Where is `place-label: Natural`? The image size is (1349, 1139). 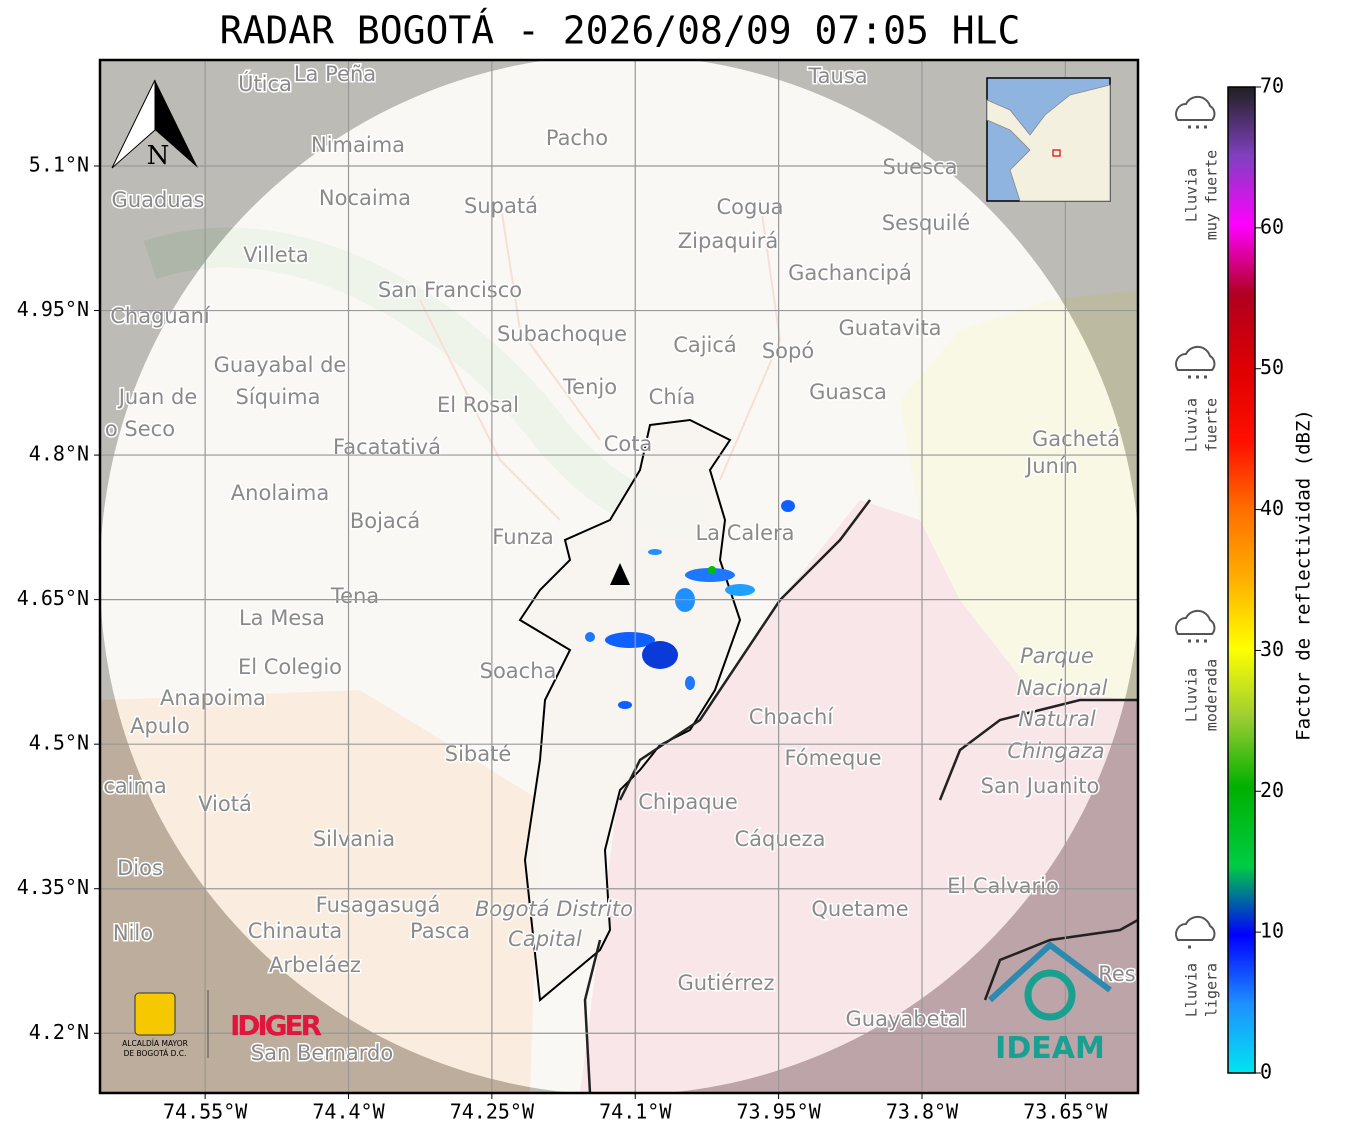
place-label: Natural is located at coordinates (1057, 719).